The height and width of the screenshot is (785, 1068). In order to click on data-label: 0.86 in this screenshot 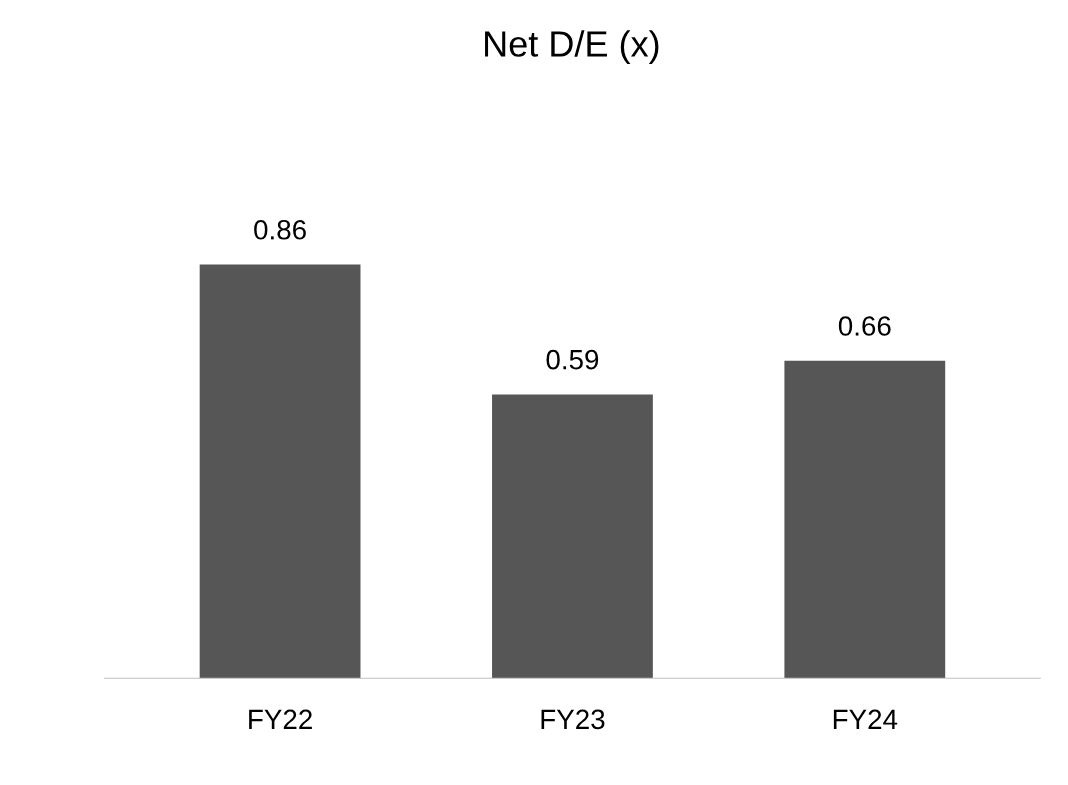, I will do `click(280, 229)`.